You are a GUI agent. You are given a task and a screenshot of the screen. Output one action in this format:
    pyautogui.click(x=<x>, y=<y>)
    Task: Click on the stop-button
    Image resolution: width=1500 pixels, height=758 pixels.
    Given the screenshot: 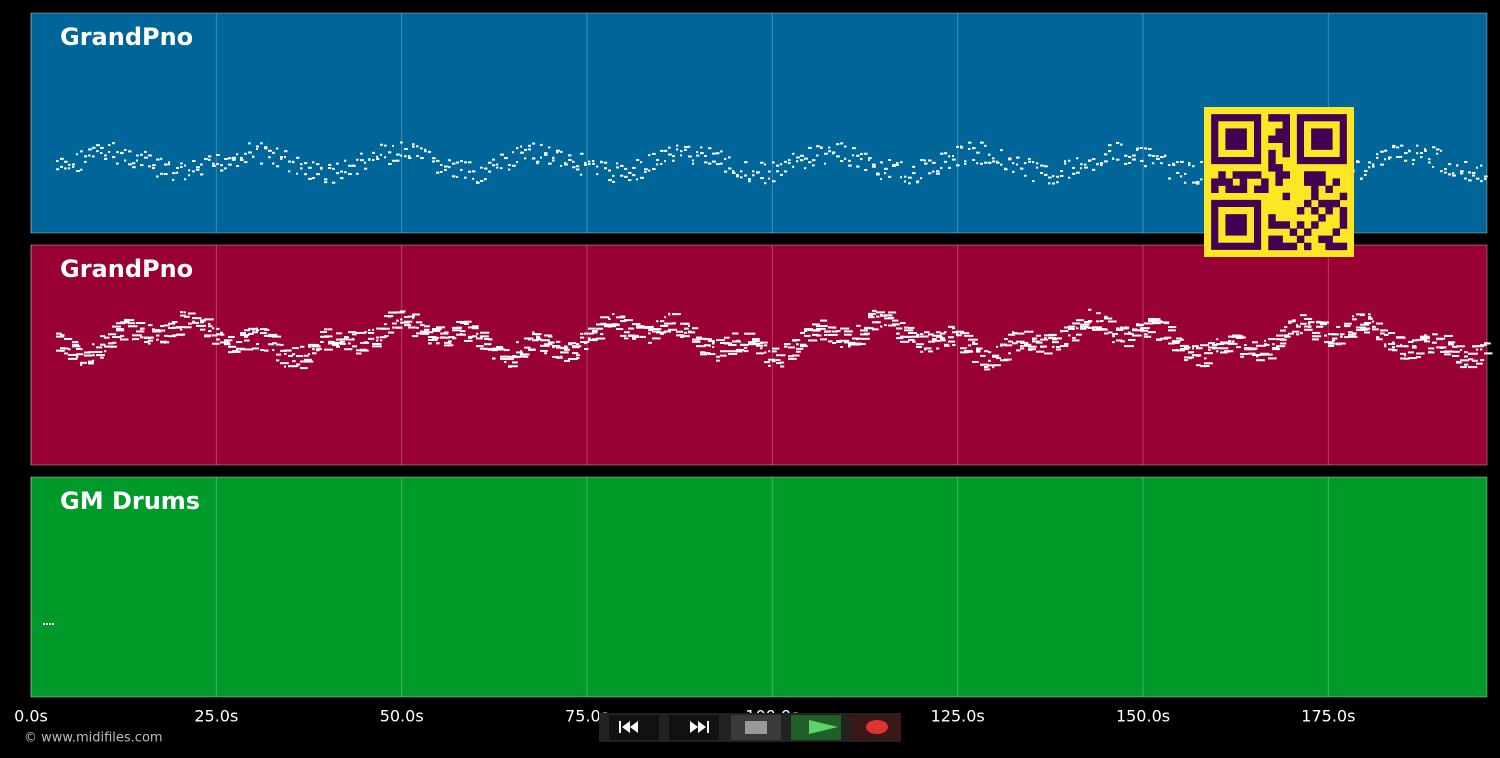 What is the action you would take?
    pyautogui.click(x=756, y=727)
    